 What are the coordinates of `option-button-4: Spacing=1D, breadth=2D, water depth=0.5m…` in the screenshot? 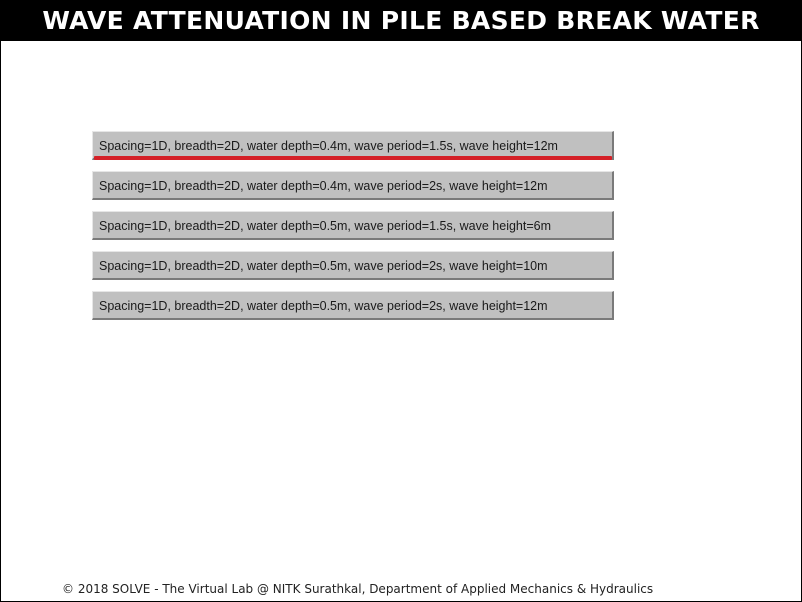 It's located at (353, 265).